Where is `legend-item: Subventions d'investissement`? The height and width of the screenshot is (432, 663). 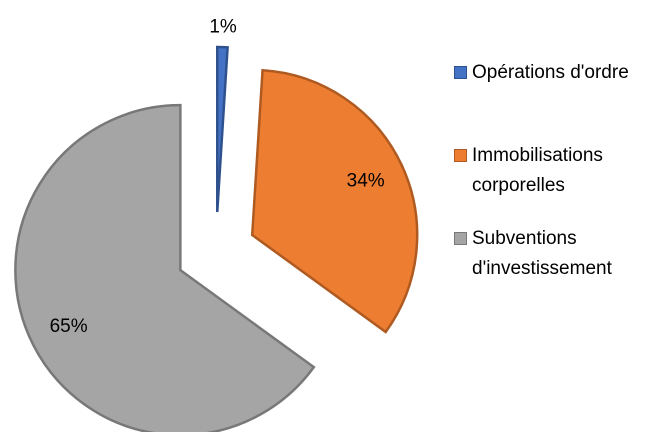
legend-item: Subventions d'investissement is located at coordinates (556, 265).